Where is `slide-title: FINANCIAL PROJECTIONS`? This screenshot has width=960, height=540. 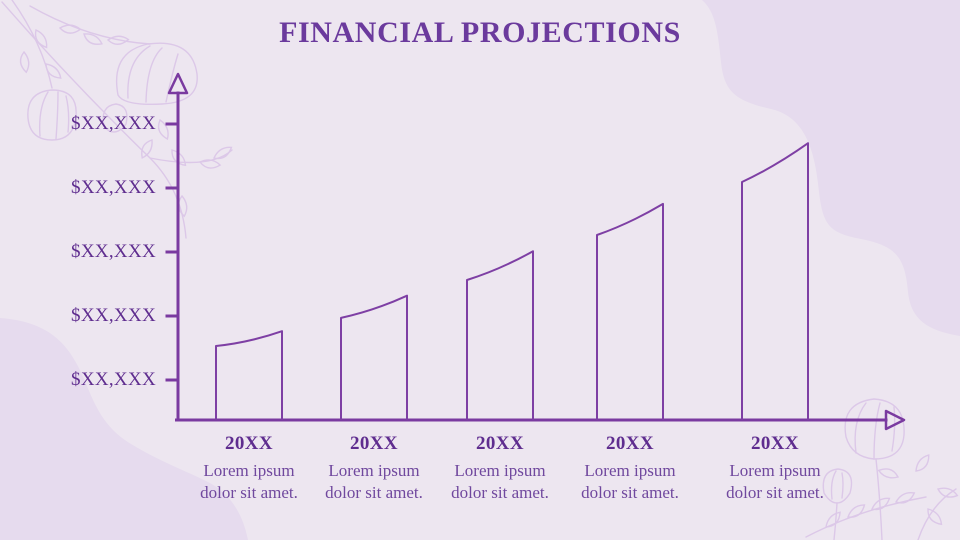
slide-title: FINANCIAL PROJECTIONS is located at coordinates (480, 32).